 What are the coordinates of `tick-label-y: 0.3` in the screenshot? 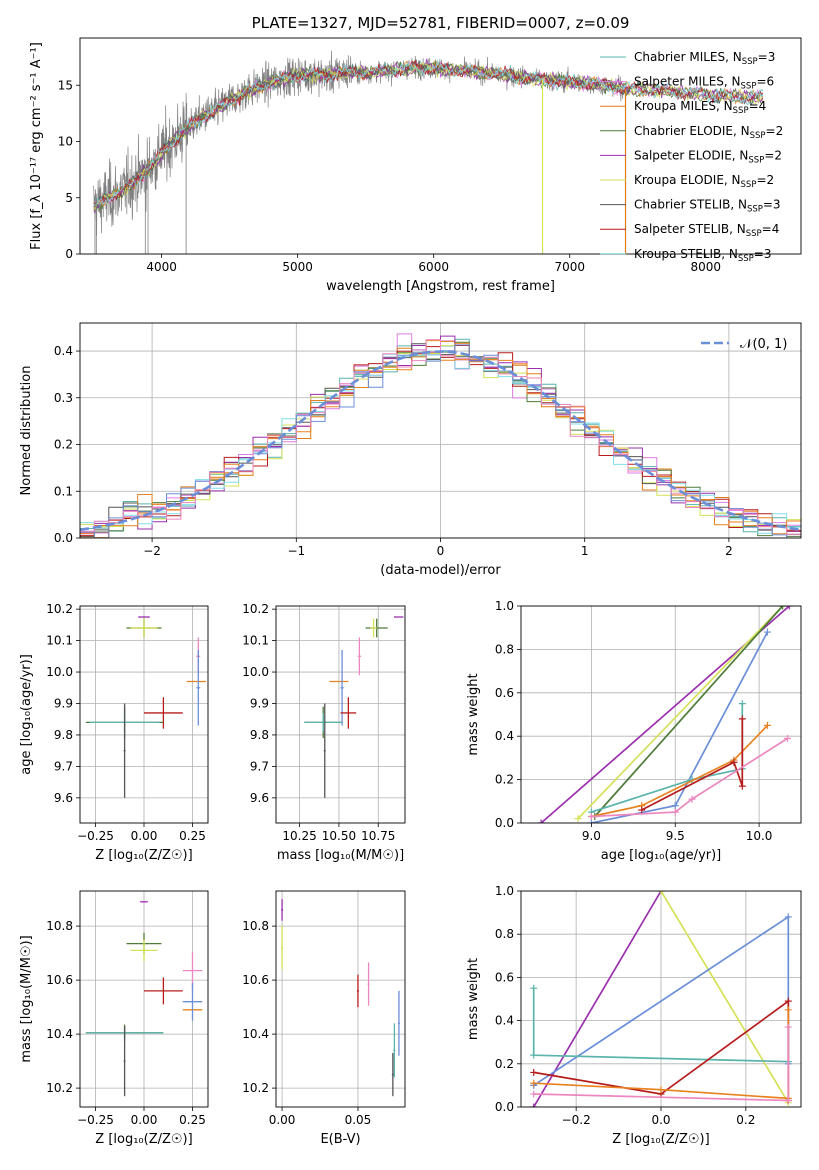 It's located at (63, 398).